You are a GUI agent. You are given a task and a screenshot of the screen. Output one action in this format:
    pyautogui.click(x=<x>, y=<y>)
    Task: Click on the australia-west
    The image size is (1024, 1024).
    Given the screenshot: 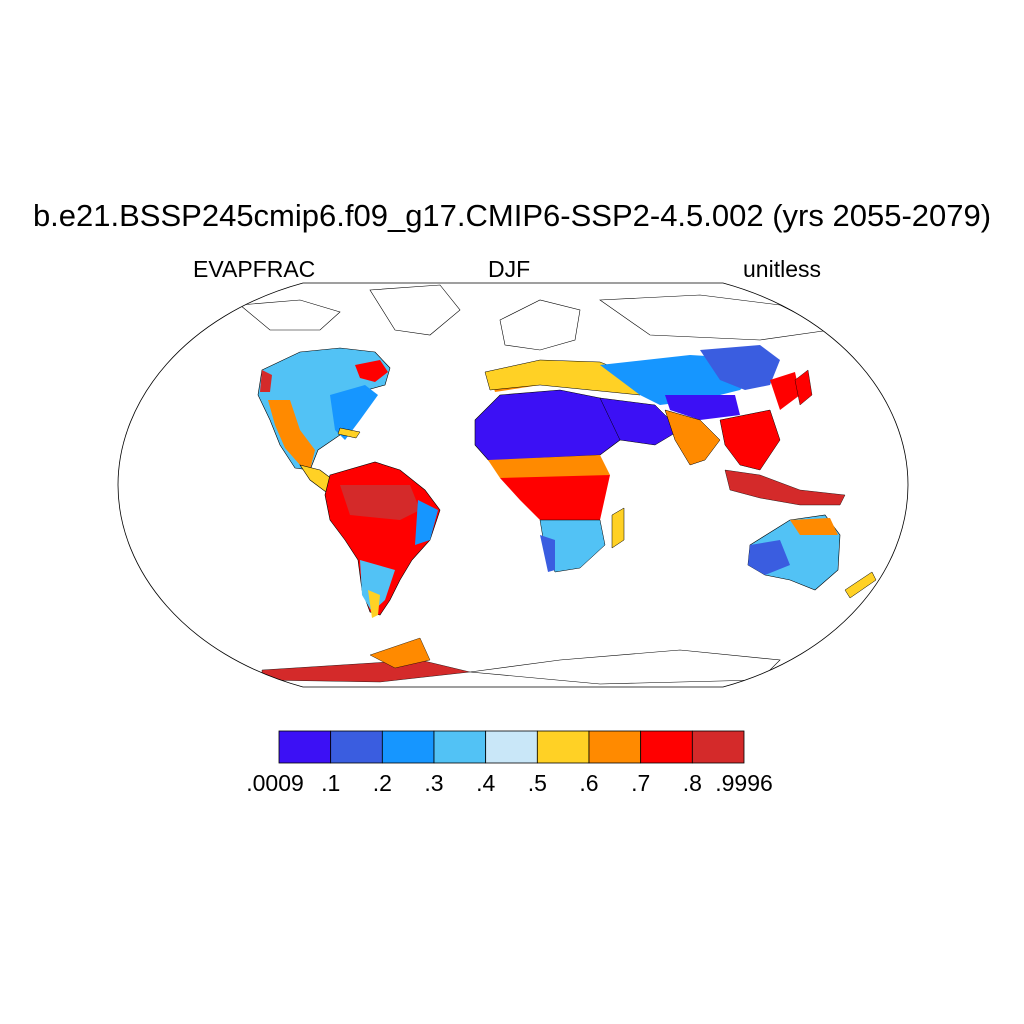 What is the action you would take?
    pyautogui.click(x=769, y=557)
    